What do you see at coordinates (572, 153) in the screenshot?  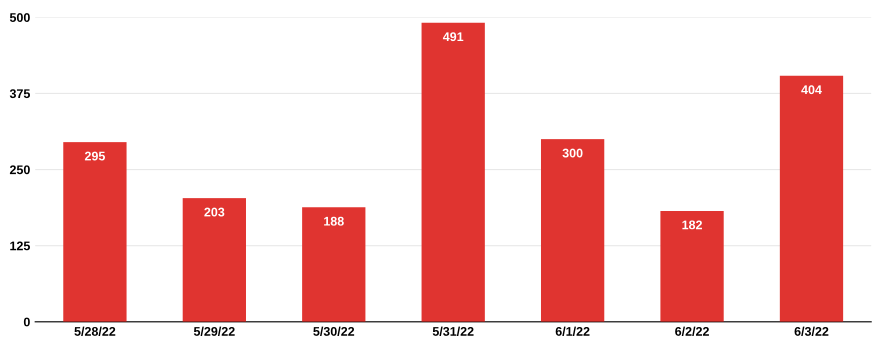 I see `data-label: 300` at bounding box center [572, 153].